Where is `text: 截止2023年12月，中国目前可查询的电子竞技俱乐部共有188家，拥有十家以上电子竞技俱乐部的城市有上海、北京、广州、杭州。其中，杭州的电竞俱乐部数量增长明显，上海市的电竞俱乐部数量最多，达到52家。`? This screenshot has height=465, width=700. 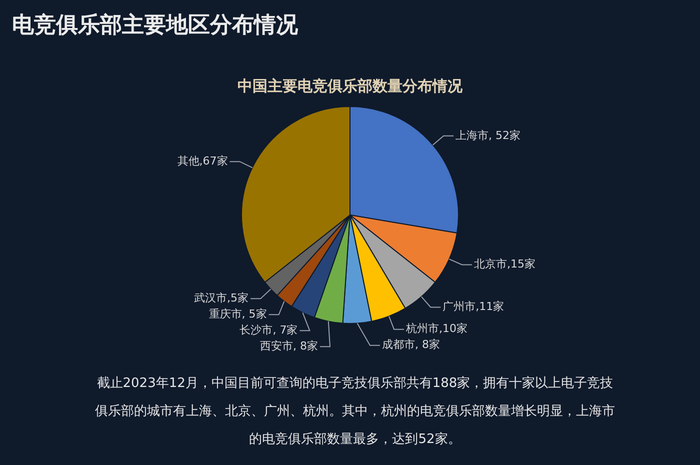
text: 截止2023年12月，中国目前可查询的电子竞技俱乐部共有188家，拥有十家以上电子竞技俱乐部的城市有上海、北京、广州、杭州。其中，杭州的电竞俱乐部数量增长明显，上海市的电竞俱乐部数量最多，达到52家。 is located at coordinates (355, 412).